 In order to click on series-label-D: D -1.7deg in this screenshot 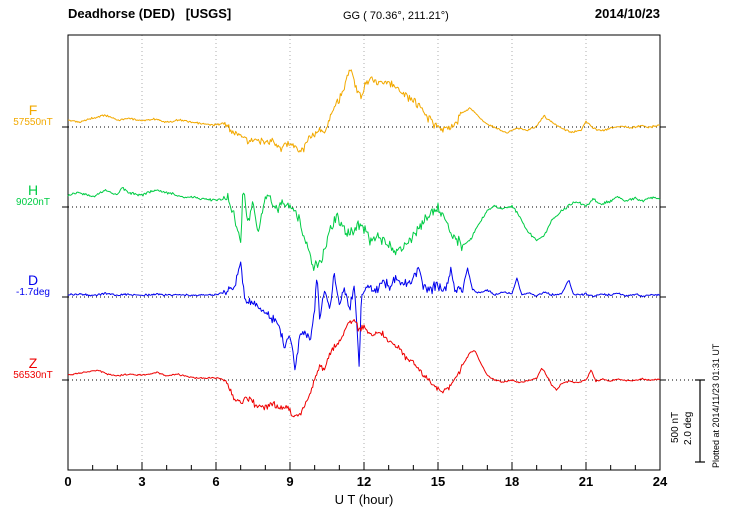, I will do `click(33, 285)`.